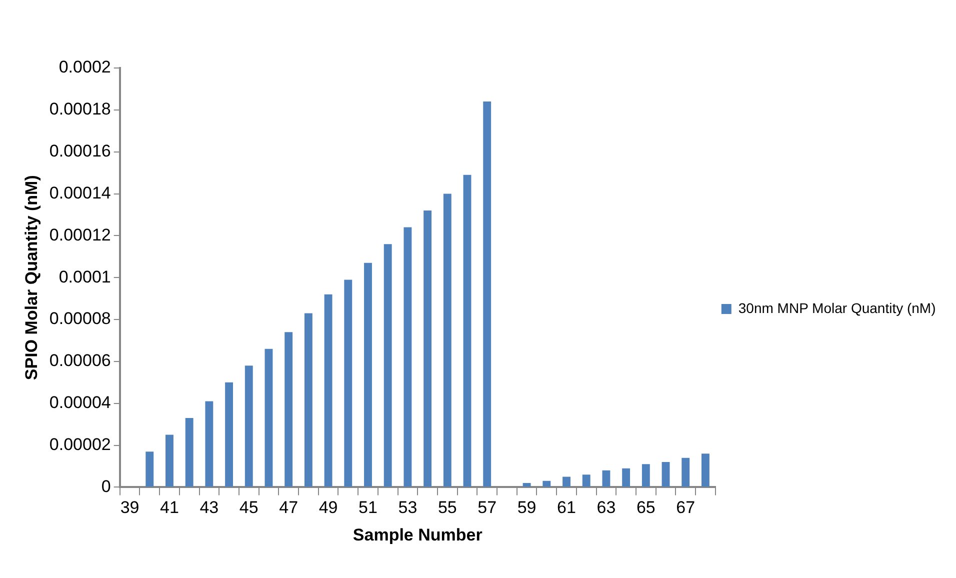 The width and height of the screenshot is (956, 578). What do you see at coordinates (84, 67) in the screenshot?
I see `y-tick-label: 0.0002` at bounding box center [84, 67].